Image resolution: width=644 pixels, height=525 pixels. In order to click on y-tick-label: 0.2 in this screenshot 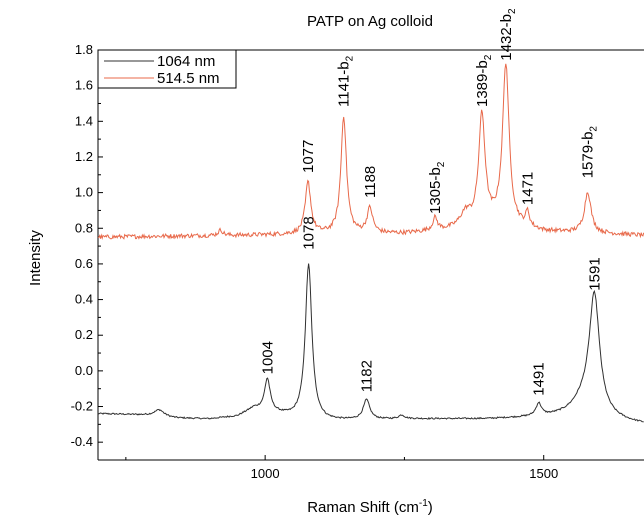, I will do `click(84, 334)`.